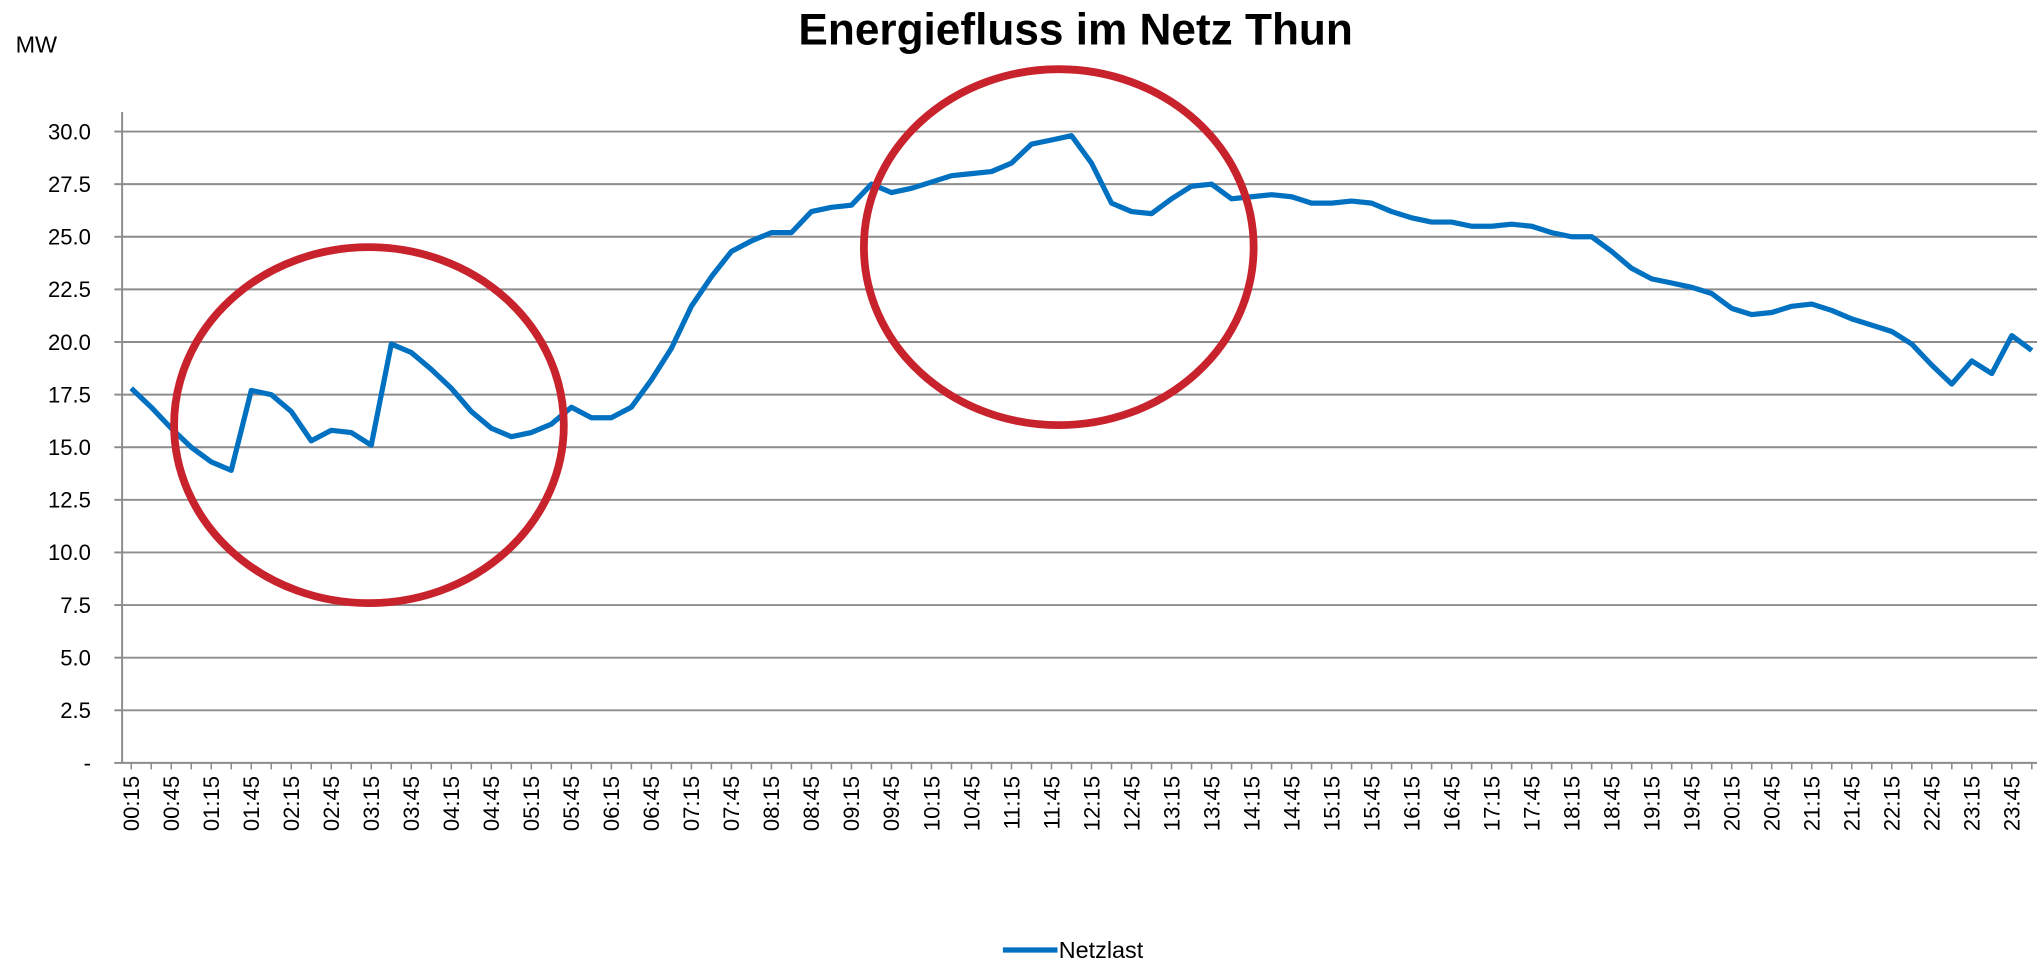 The image size is (2037, 962). I want to click on x-tick-label: 04:45, so click(491, 803).